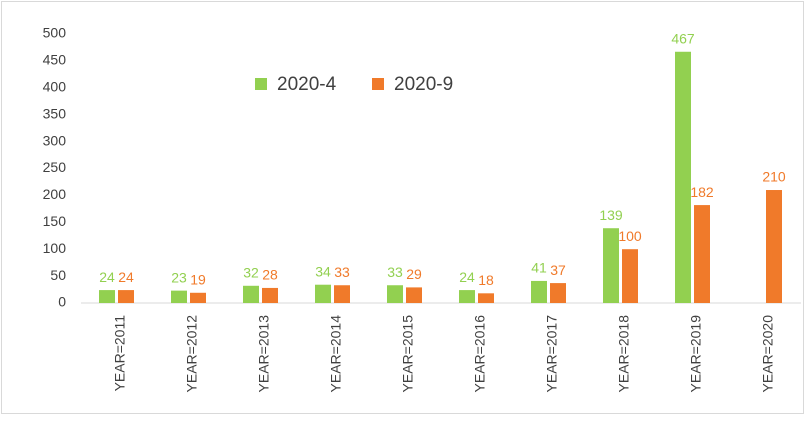  I want to click on y-tick-label: 150, so click(55, 221).